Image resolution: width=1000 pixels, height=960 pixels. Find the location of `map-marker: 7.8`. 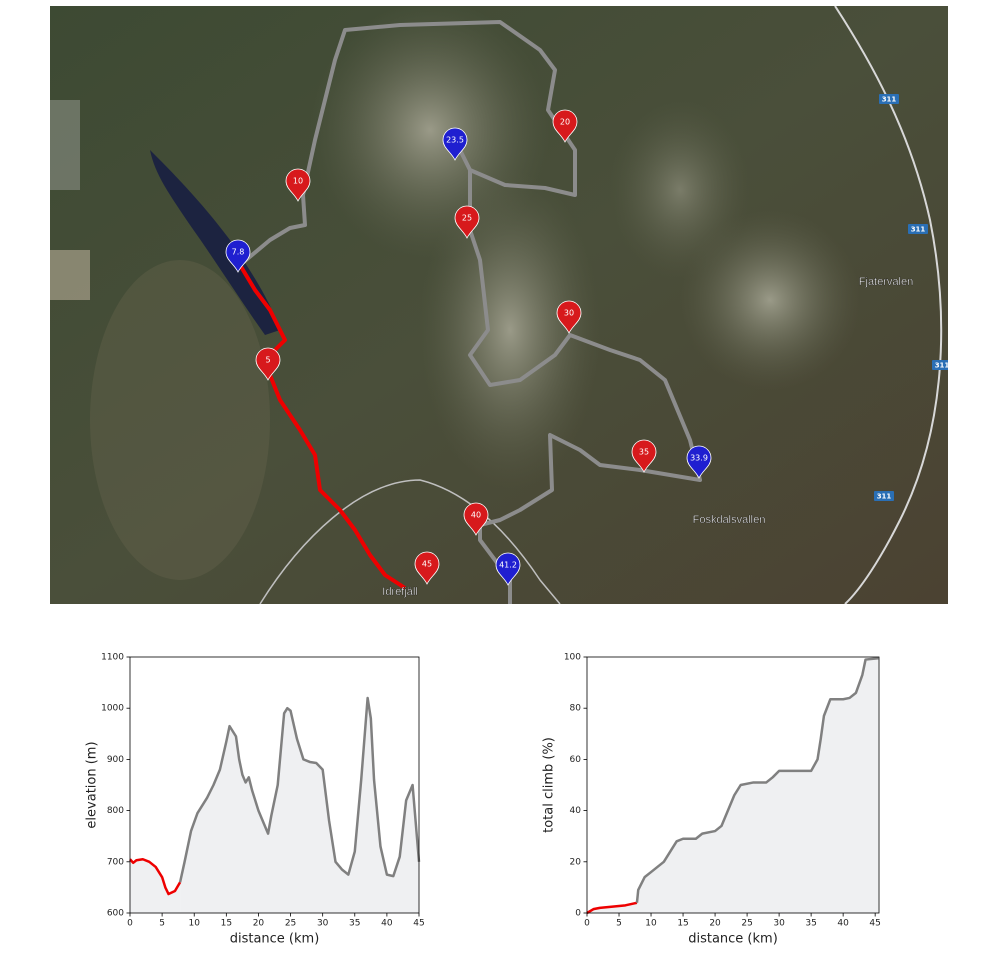

map-marker: 7.8 is located at coordinates (238, 256).